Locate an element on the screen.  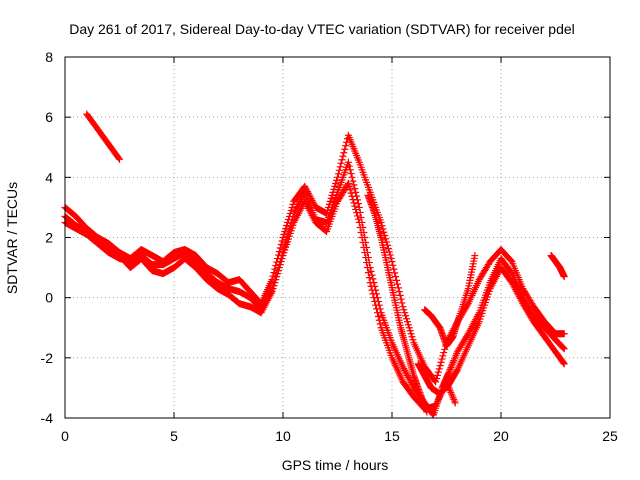
y-tick-label: 4 is located at coordinates (49, 177).